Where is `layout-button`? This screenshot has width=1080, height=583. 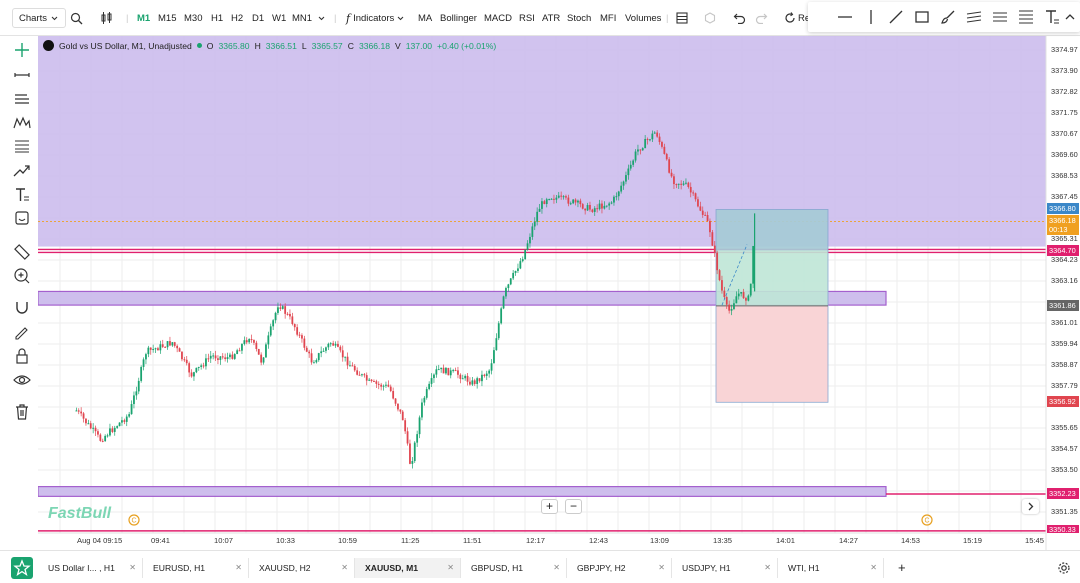
layout-button is located at coordinates (682, 18).